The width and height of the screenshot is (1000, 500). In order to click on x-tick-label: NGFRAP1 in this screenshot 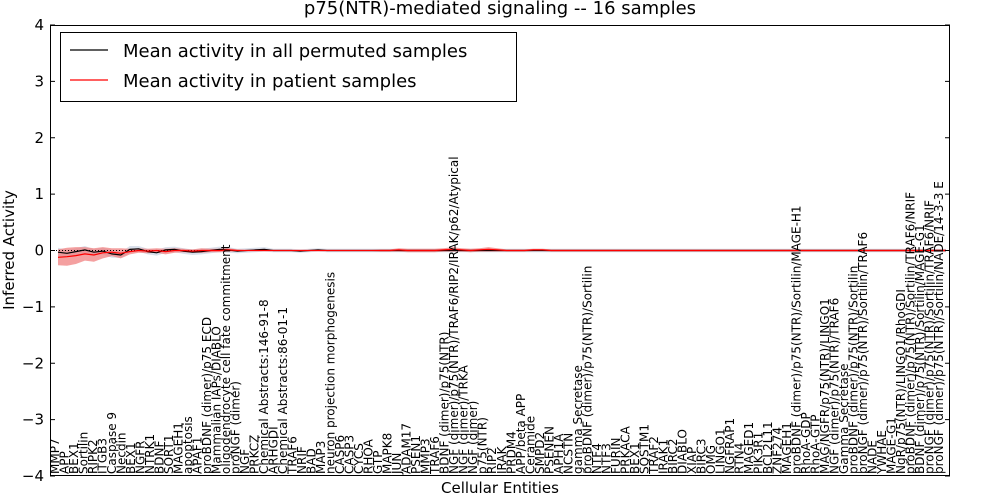, I will do `click(730, 446)`.